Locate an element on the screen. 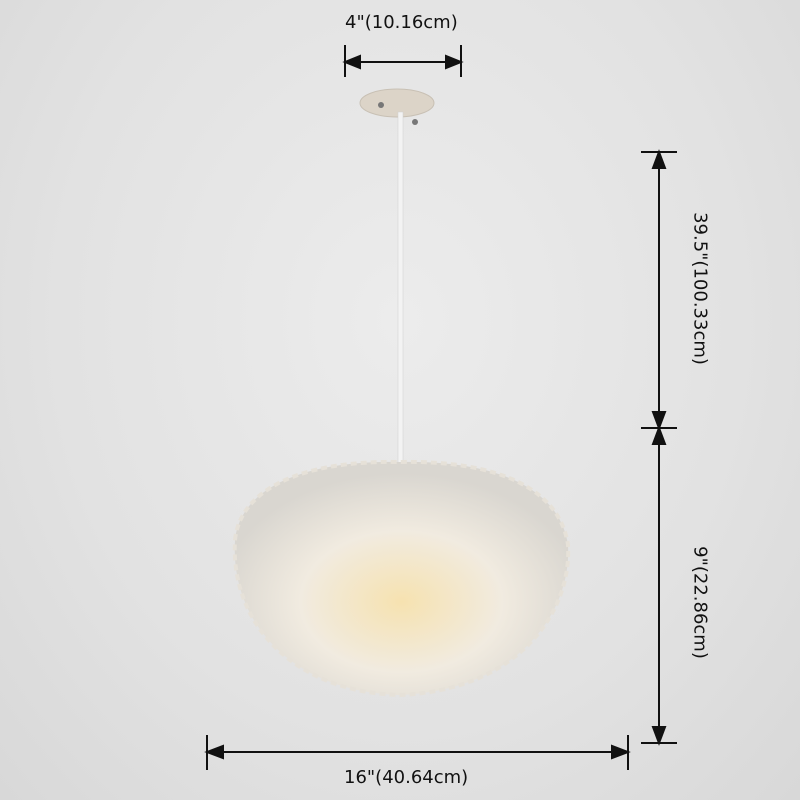 This screenshot has width=800, height=800. cord-length-label: 39.5"(100.33cm) is located at coordinates (700, 288).